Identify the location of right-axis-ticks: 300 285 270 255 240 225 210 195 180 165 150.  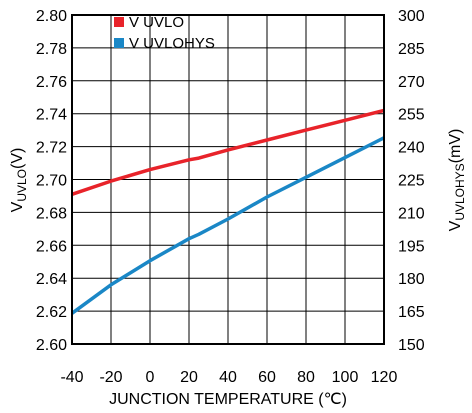
(411, 181).